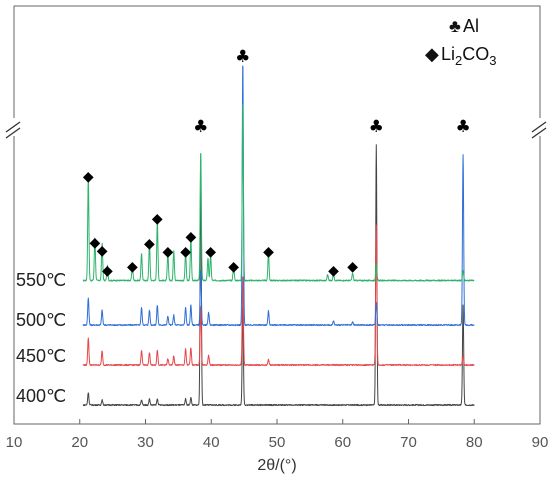  I want to click on sample-label-400: 400℃, so click(41, 396).